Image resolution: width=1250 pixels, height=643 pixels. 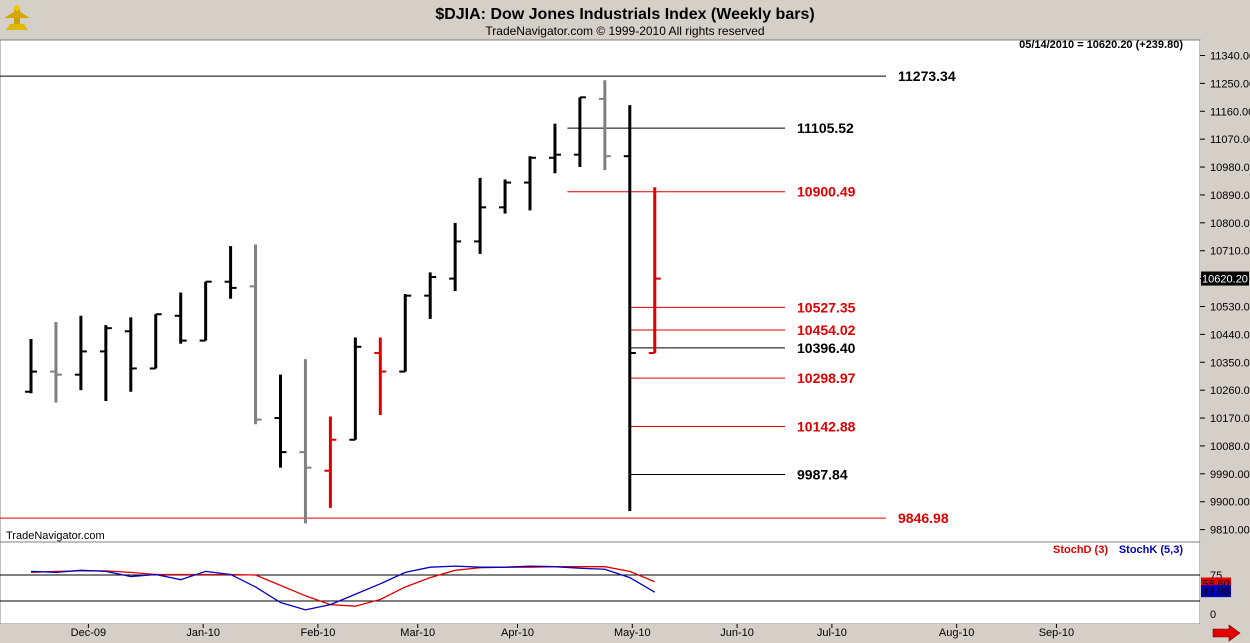 I want to click on price-tick-label: 10260.00, so click(x=1230, y=391).